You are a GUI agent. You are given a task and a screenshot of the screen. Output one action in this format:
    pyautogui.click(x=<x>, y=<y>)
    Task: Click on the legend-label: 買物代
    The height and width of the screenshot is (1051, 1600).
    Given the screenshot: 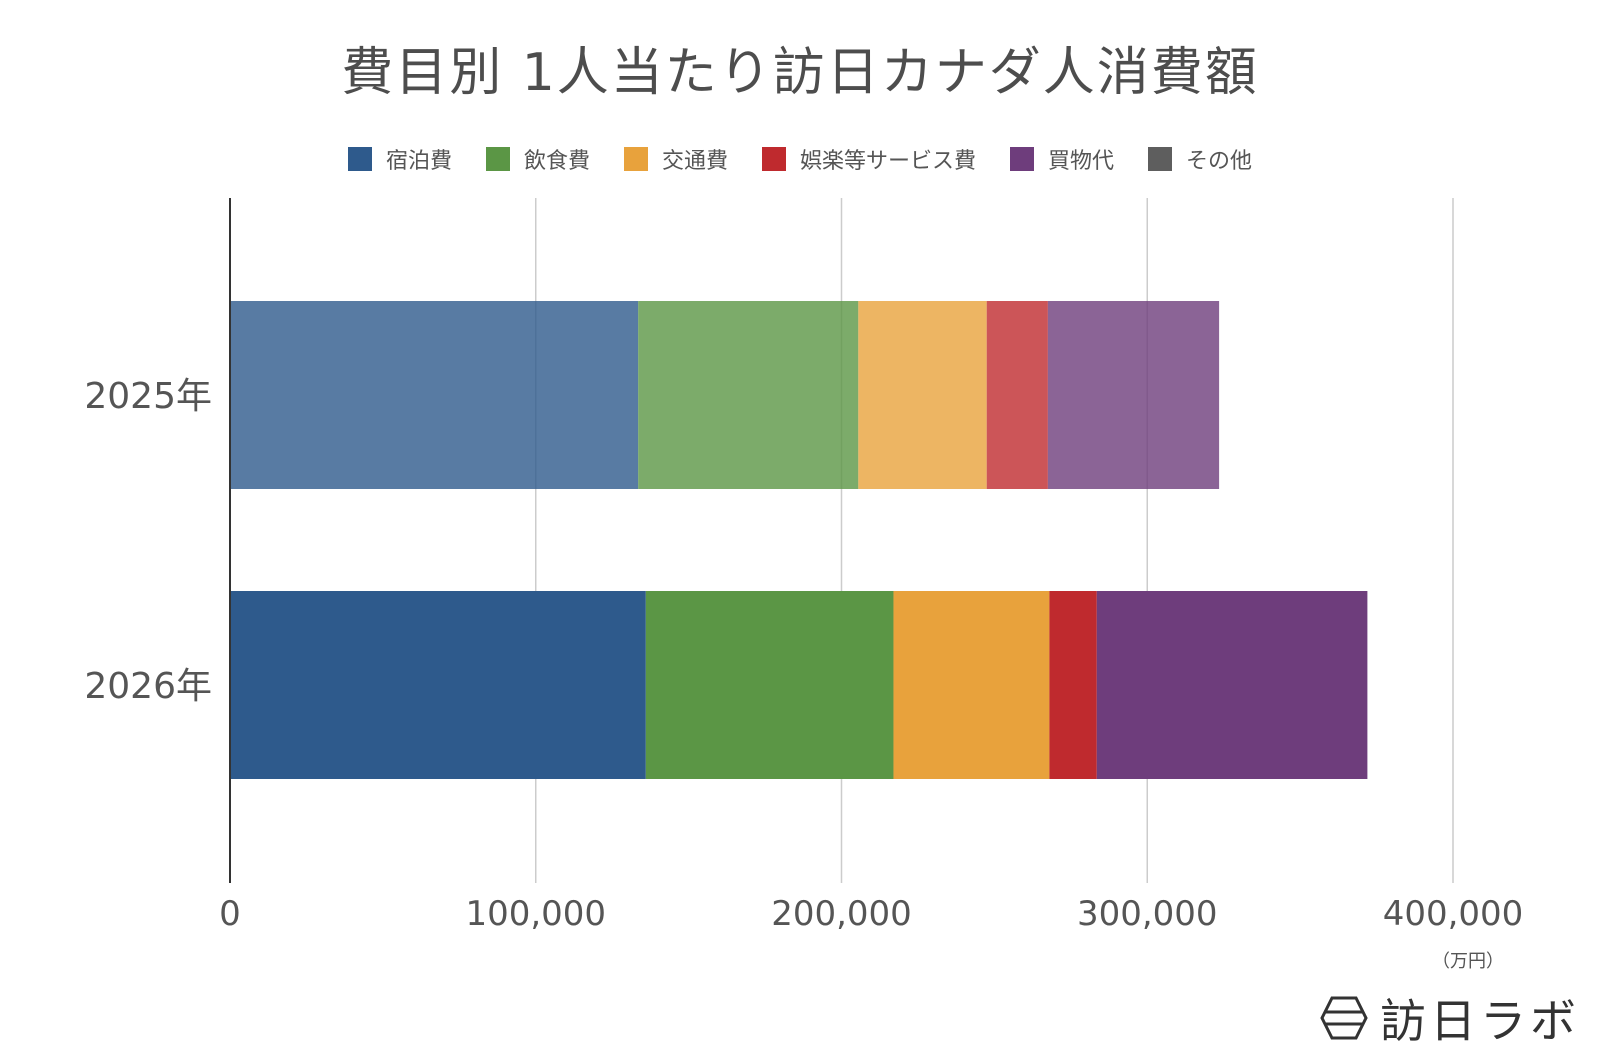 What is the action you would take?
    pyautogui.click(x=1081, y=161)
    